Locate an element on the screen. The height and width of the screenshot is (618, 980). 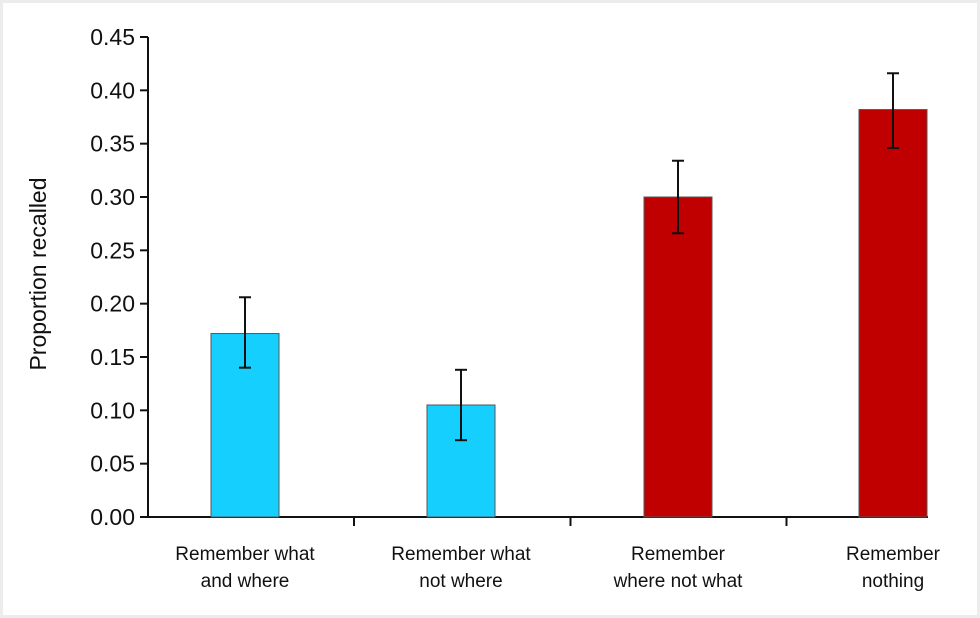
y-tick-label: 0.25 is located at coordinates (112, 250).